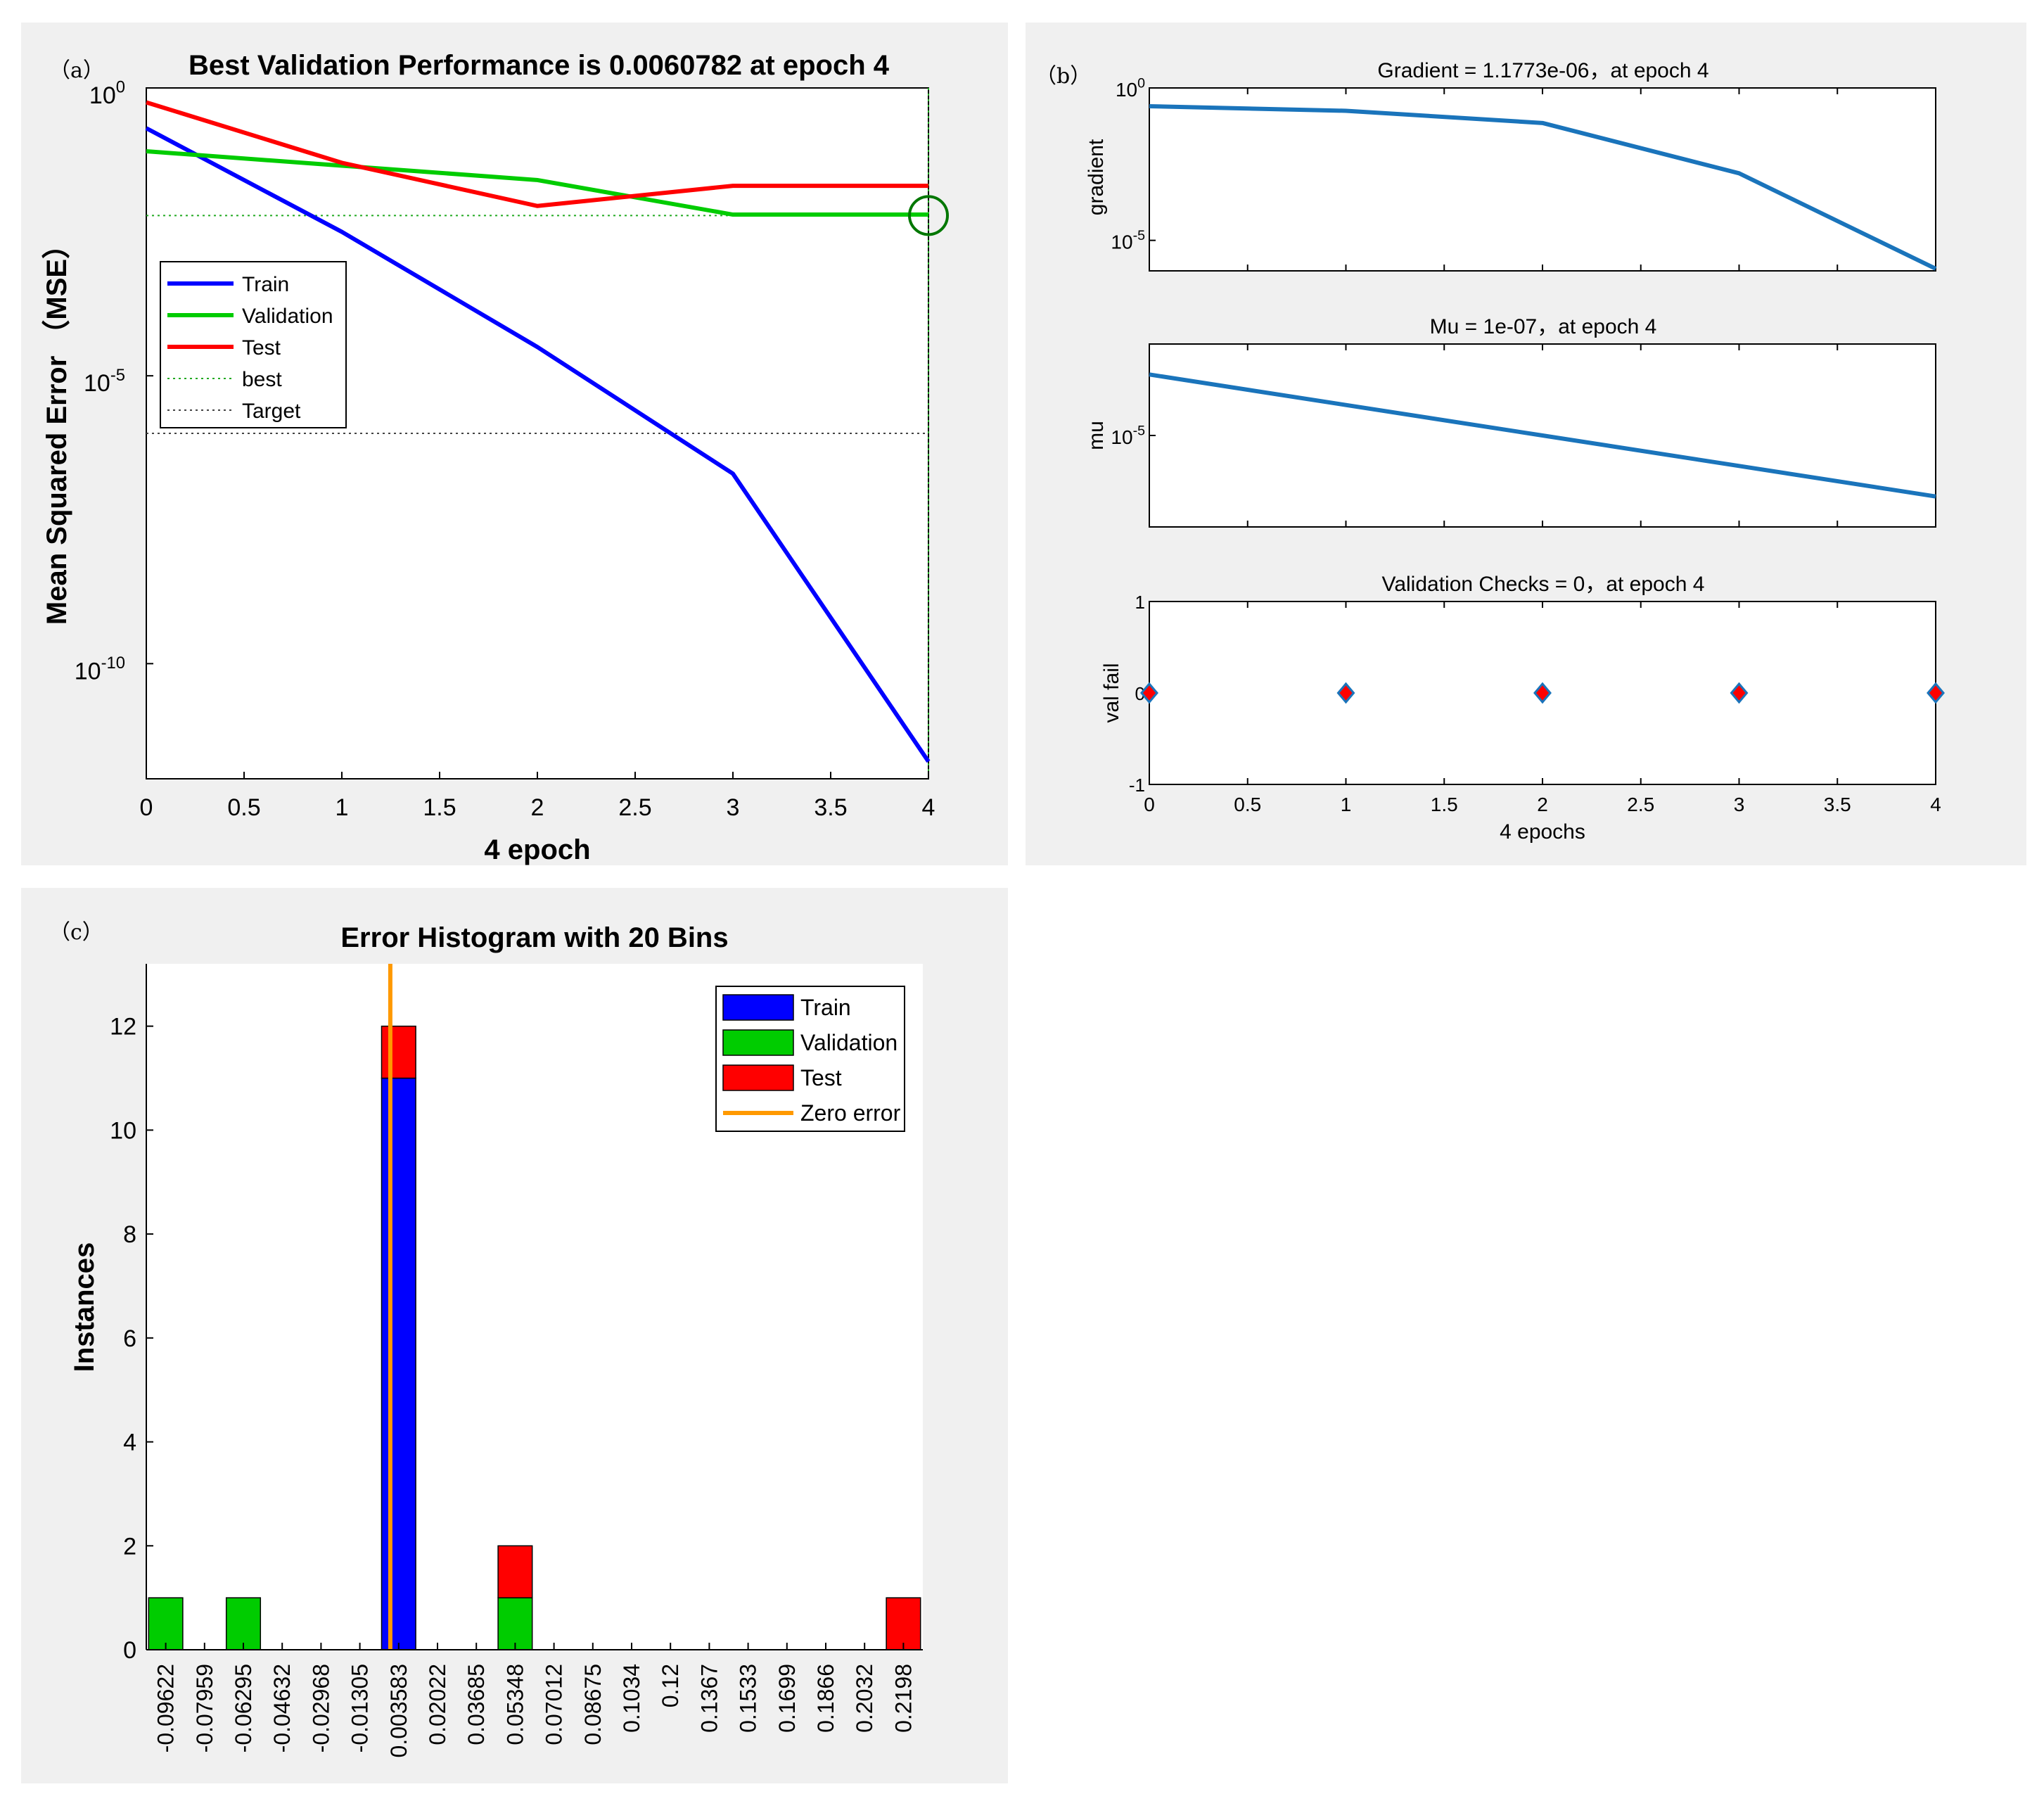  Describe the element at coordinates (107, 93) in the screenshot. I see `perf-ytick-label: 10⁰` at that location.